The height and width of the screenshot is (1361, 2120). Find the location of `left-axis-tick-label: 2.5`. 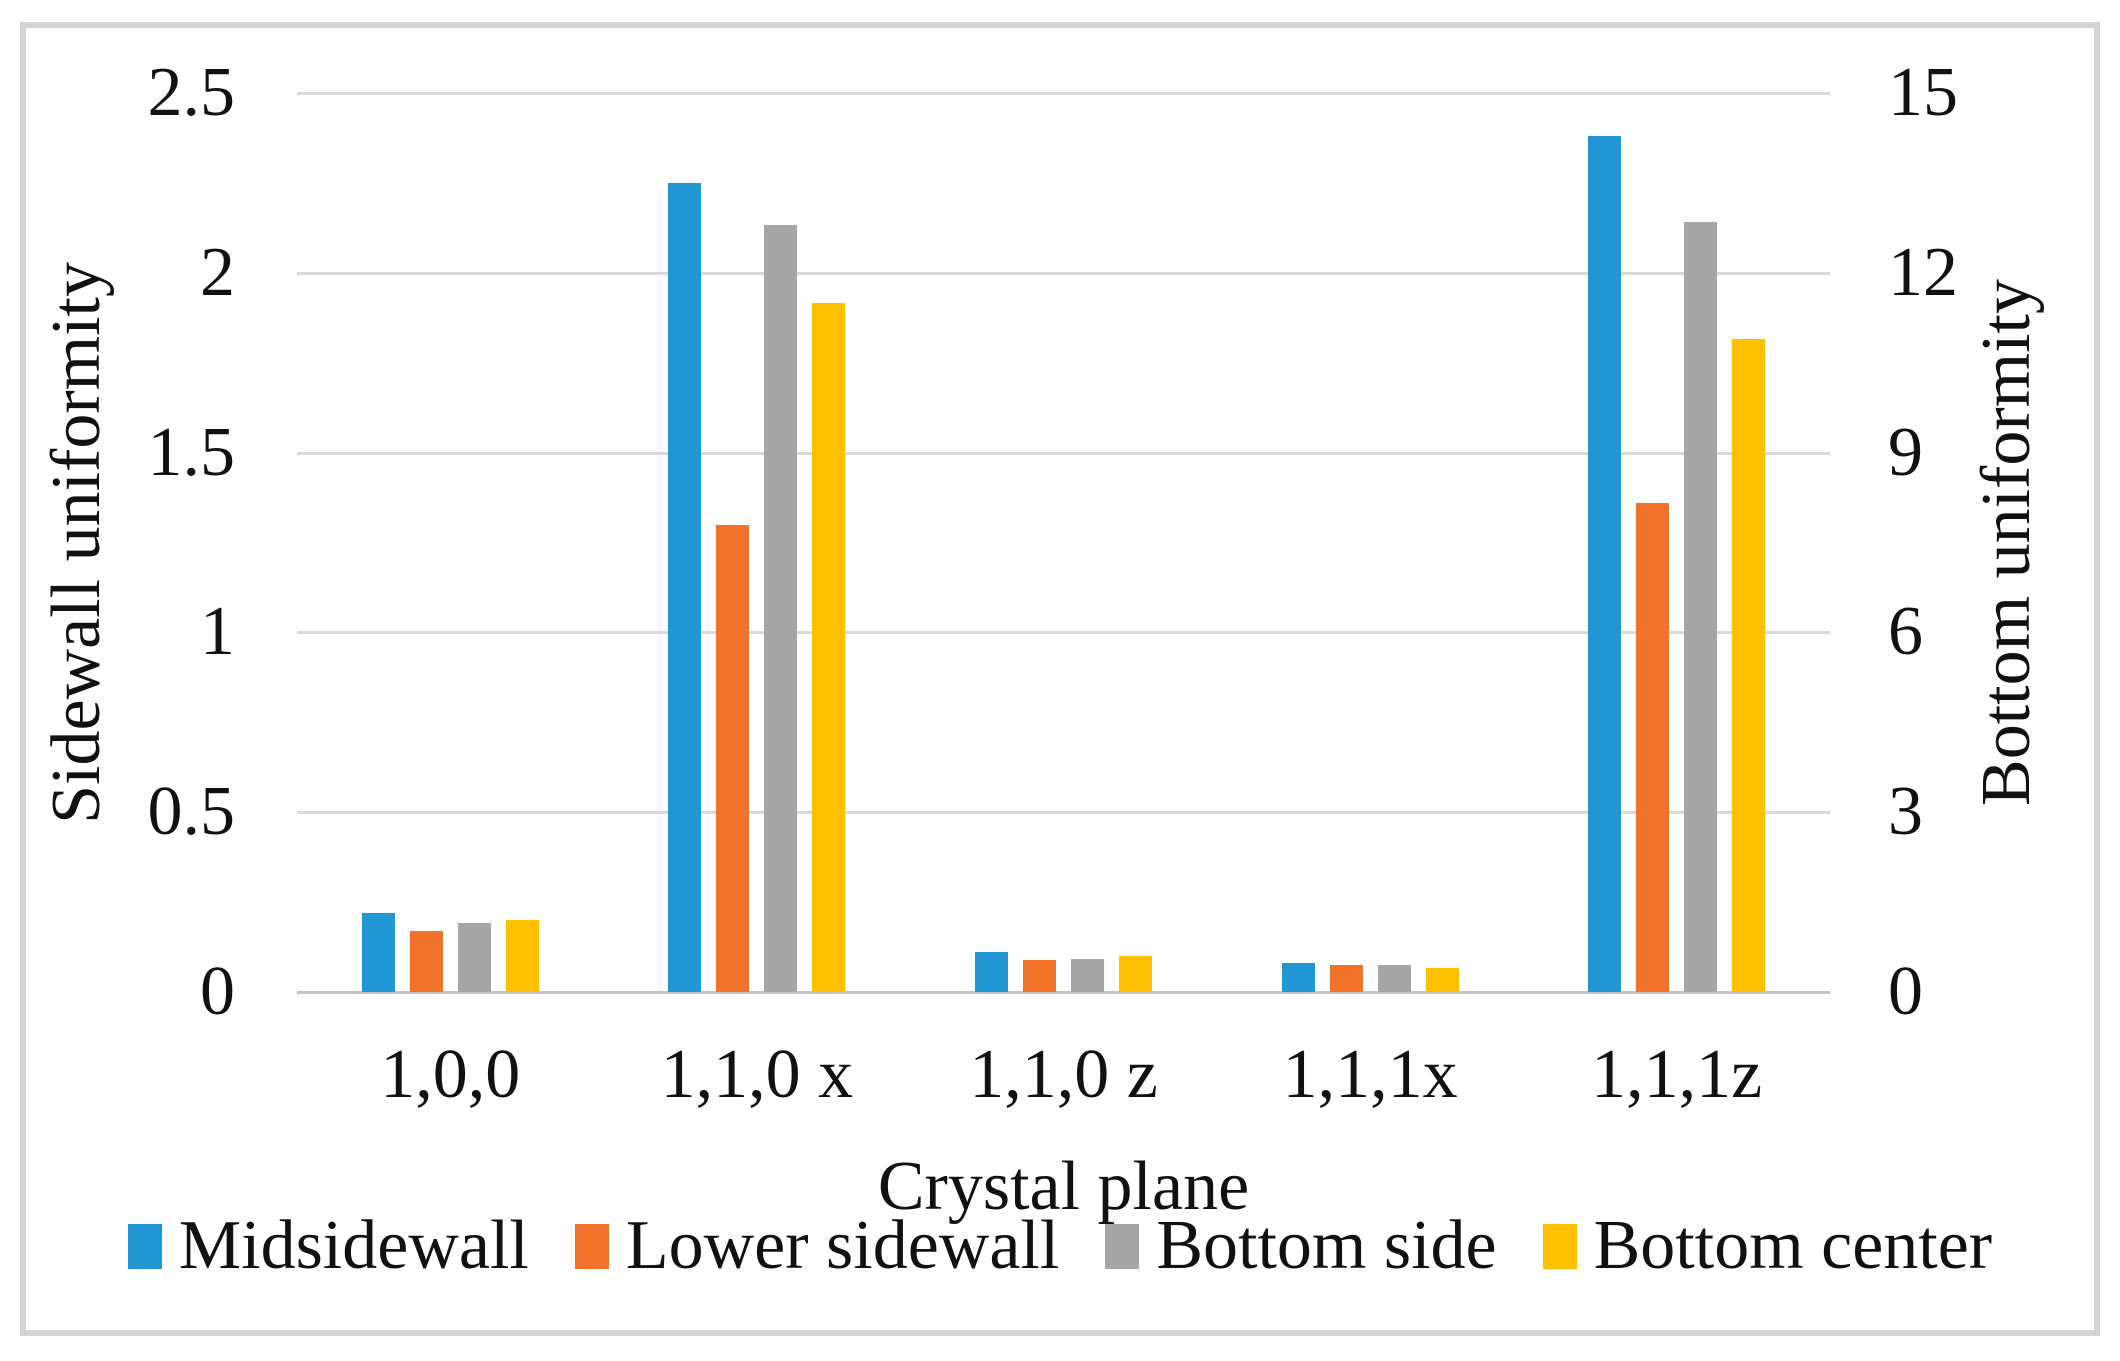

left-axis-tick-label: 2.5 is located at coordinates (191, 92).